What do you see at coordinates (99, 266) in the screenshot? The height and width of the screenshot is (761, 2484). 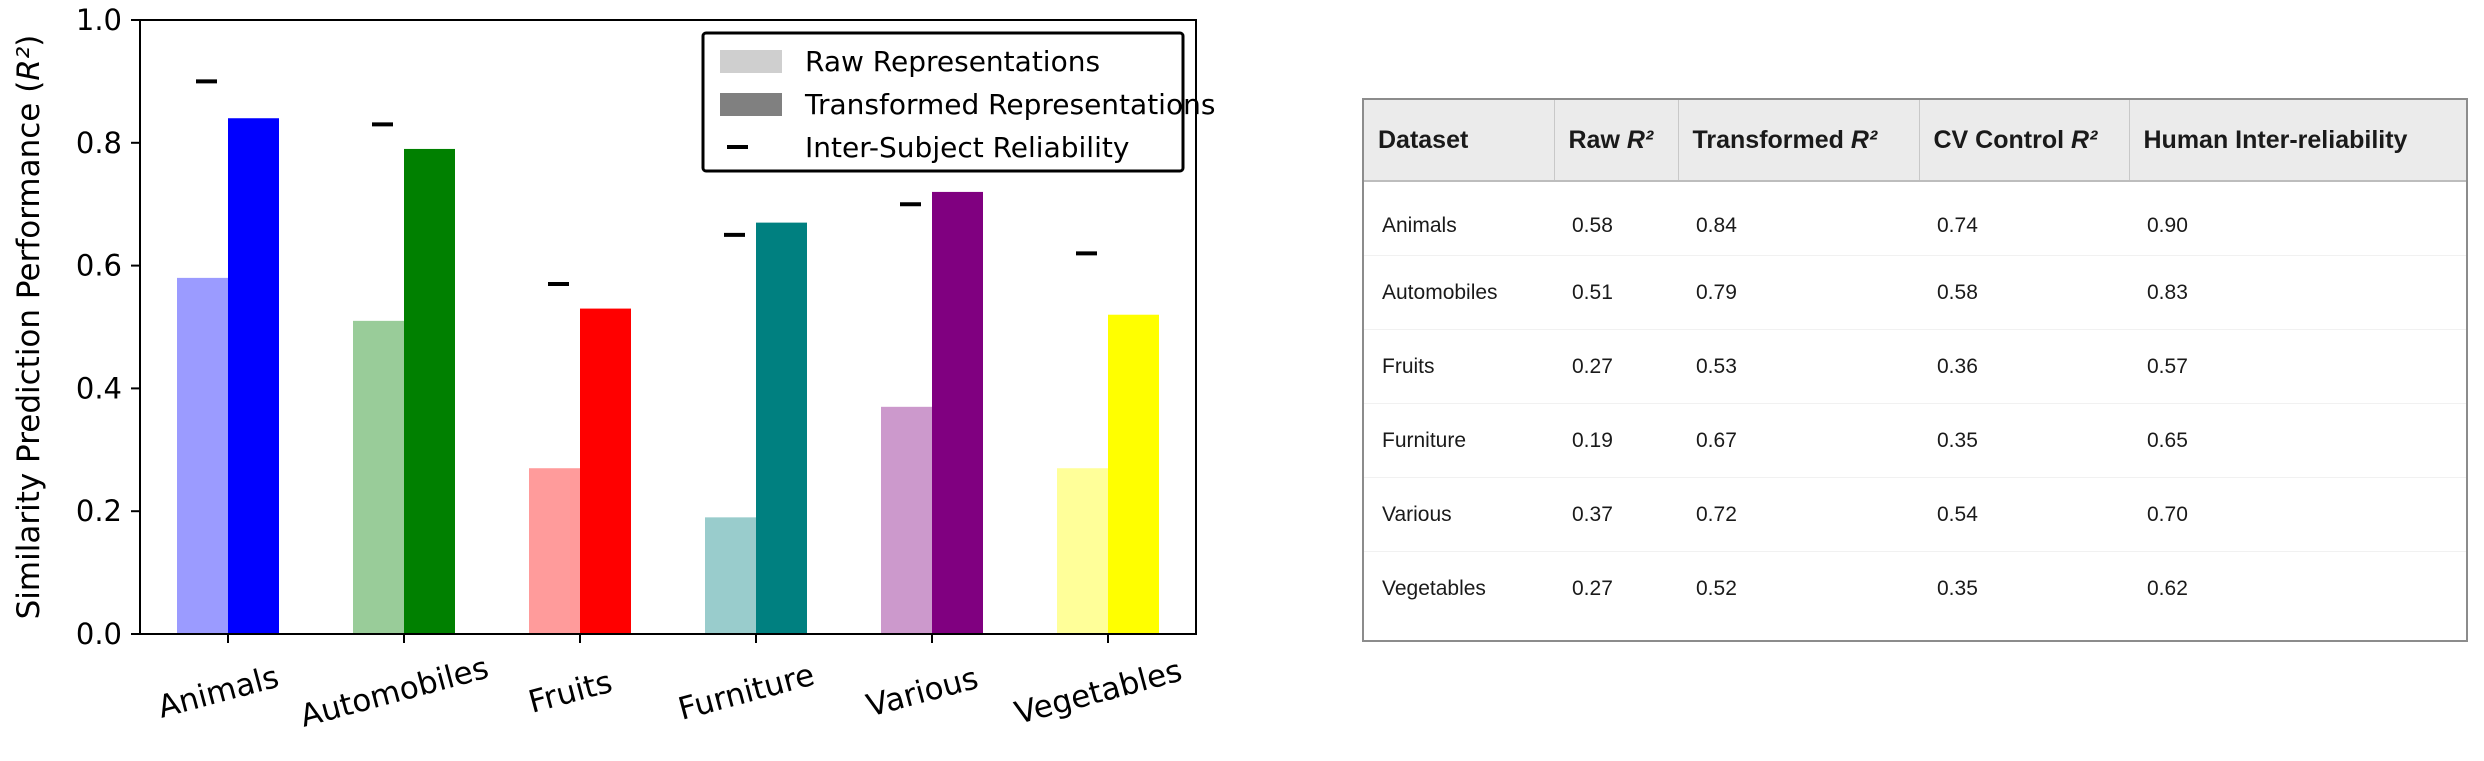 I see `y-tick-label: 0.6` at bounding box center [99, 266].